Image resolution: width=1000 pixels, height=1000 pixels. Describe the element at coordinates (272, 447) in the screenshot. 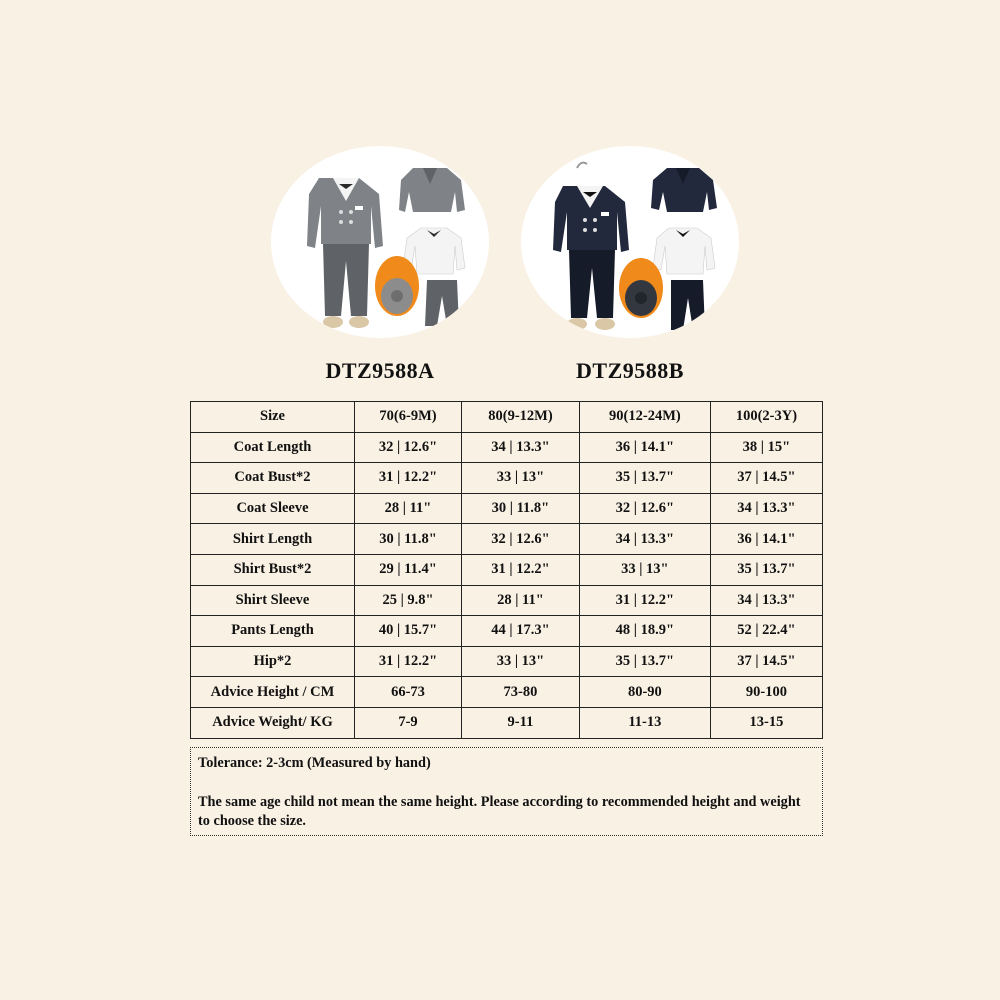

I see `row-label-cell: Coat Length` at that location.